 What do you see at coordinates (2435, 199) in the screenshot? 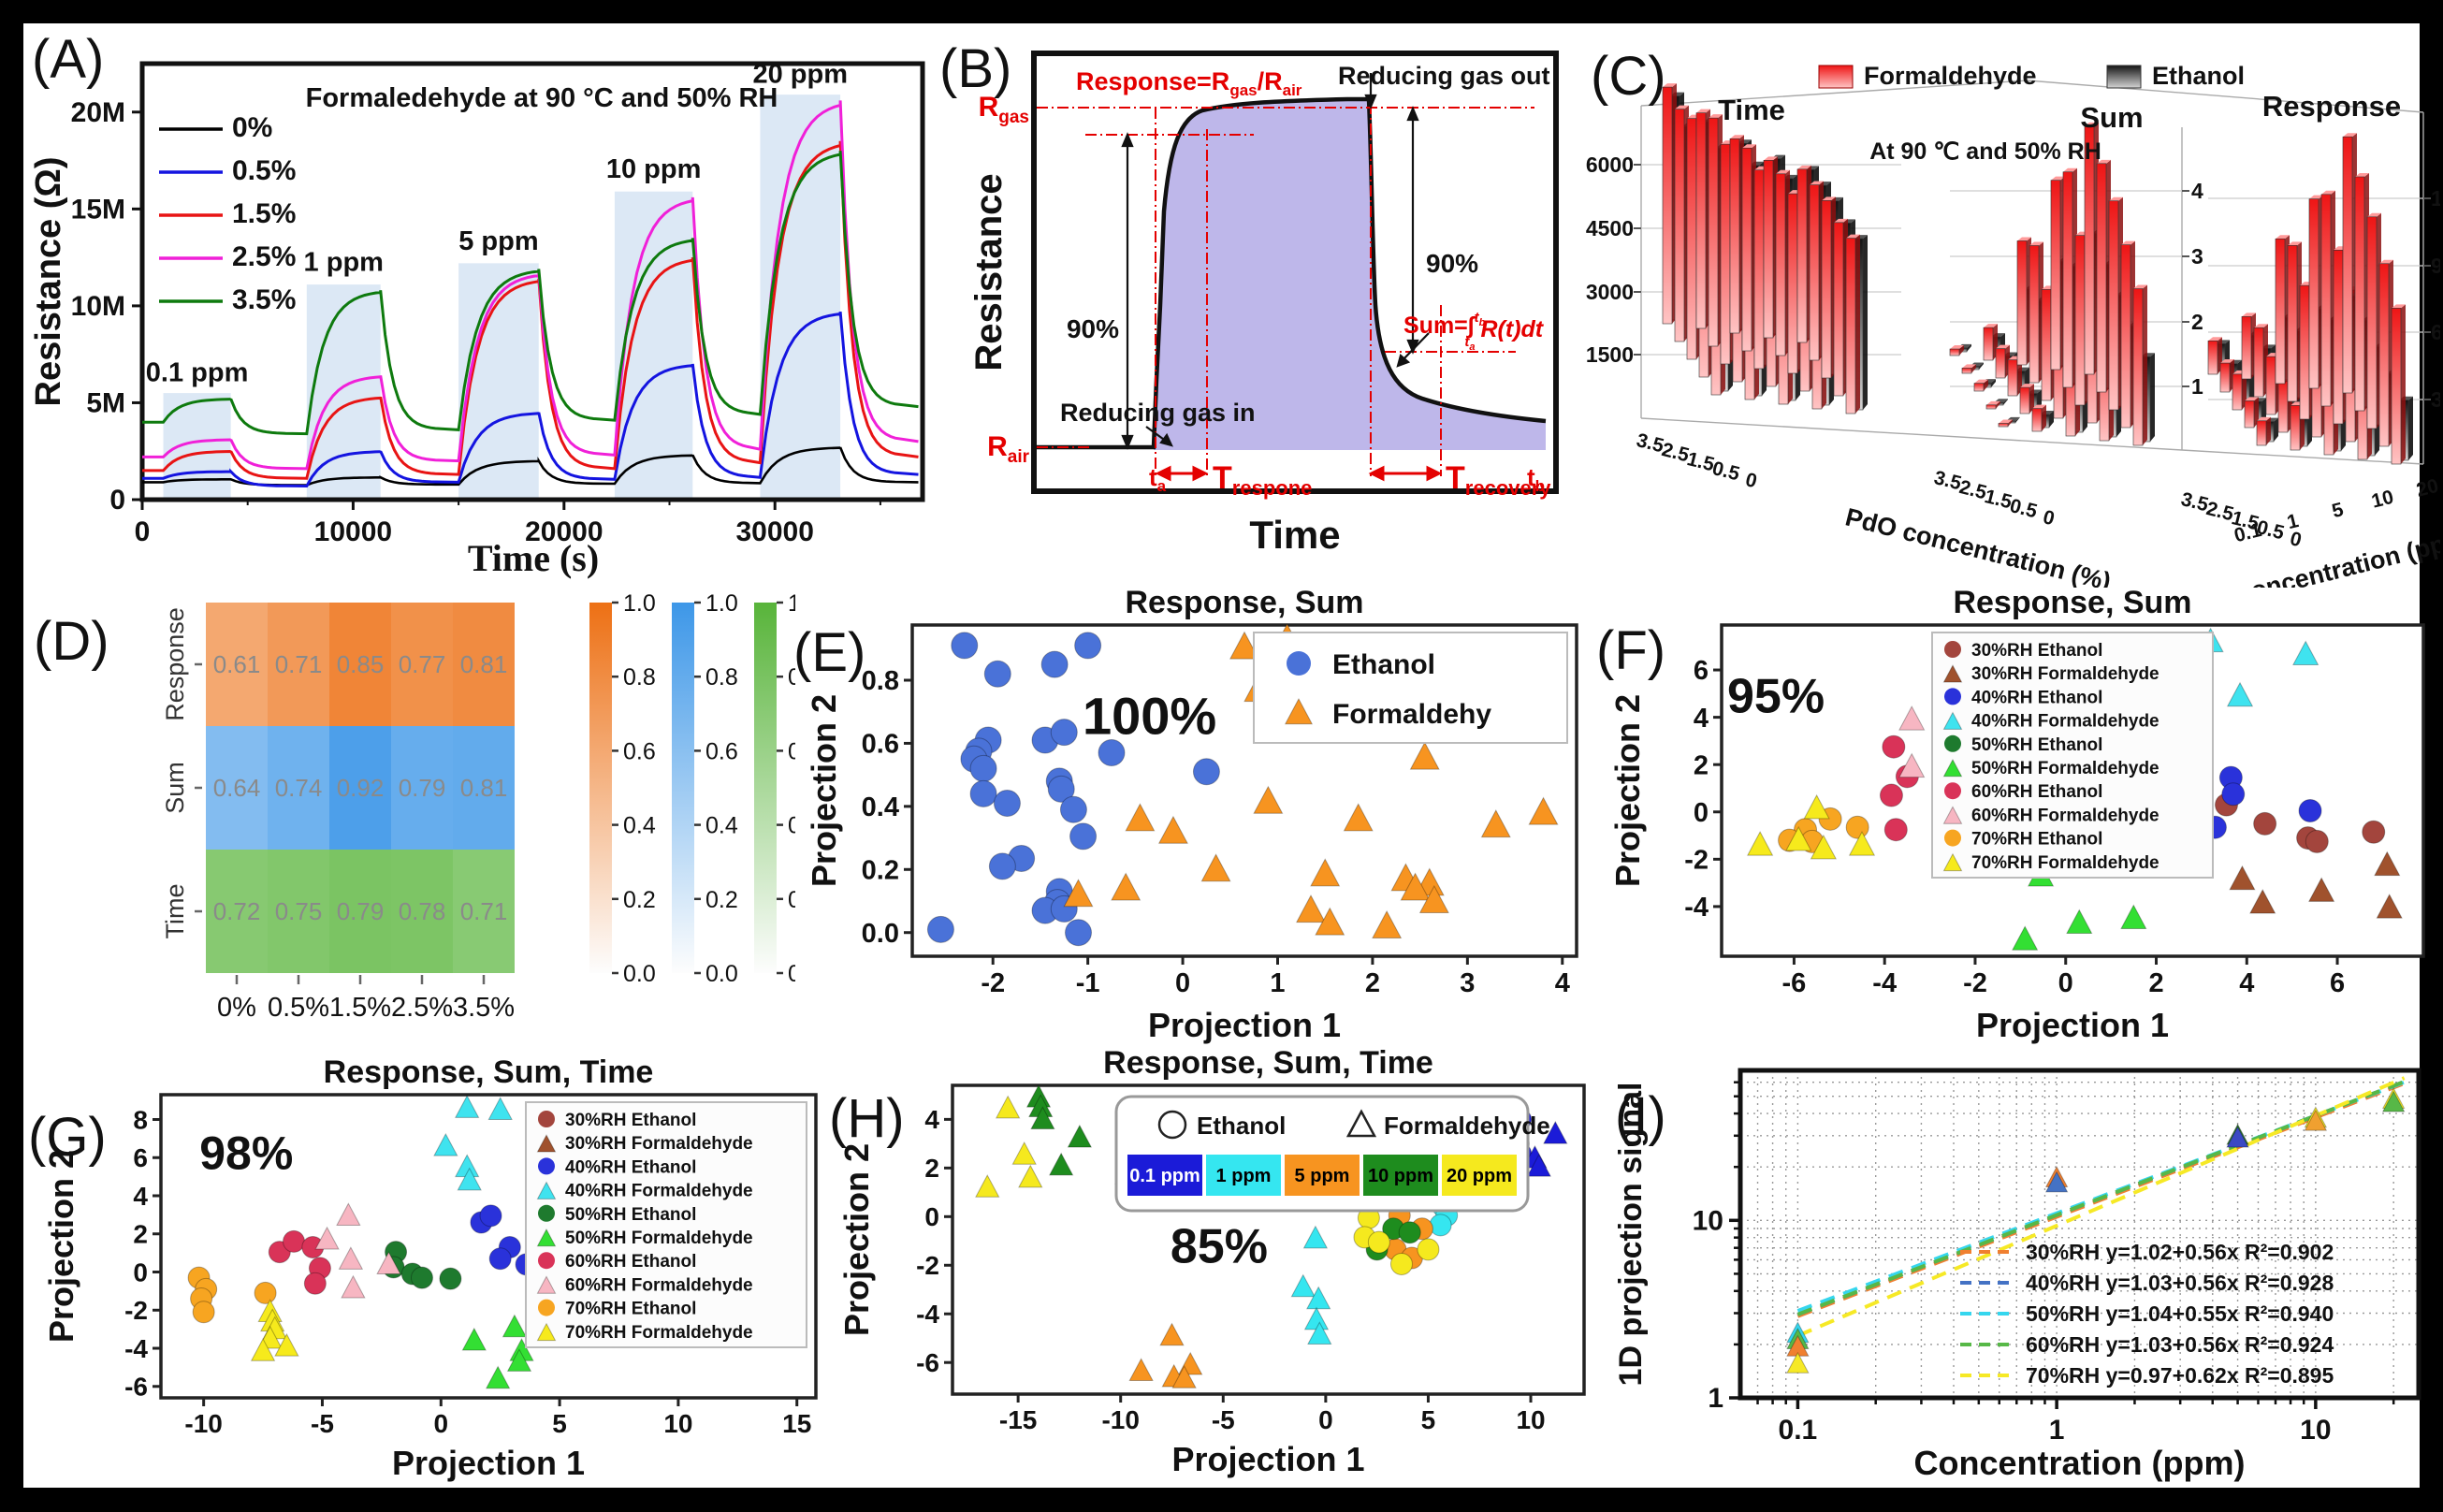
I see `axis-tick-label: 12` at bounding box center [2435, 199].